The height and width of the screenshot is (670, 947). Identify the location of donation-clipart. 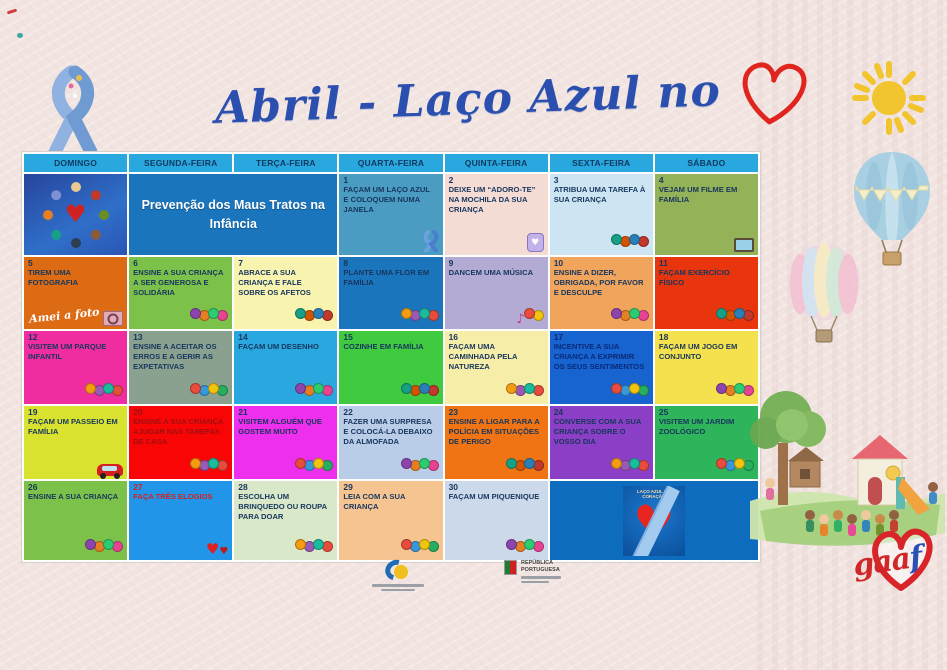
(314, 548).